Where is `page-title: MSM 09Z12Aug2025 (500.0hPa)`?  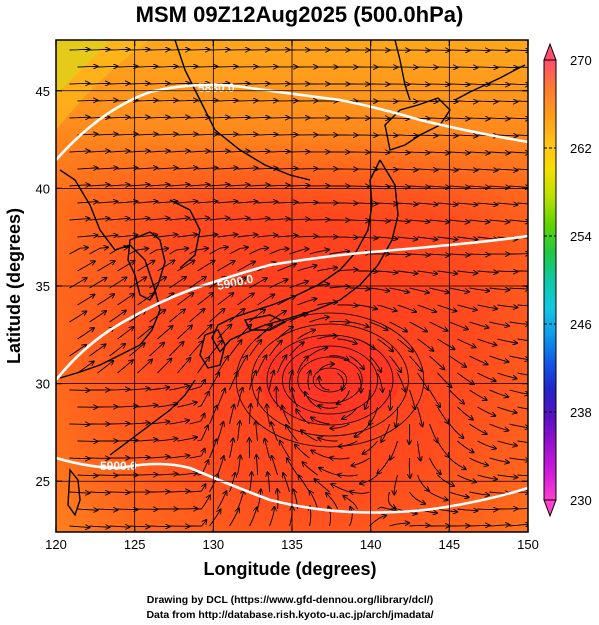
page-title: MSM 09Z12Aug2025 (500.0hPa) is located at coordinates (299, 14).